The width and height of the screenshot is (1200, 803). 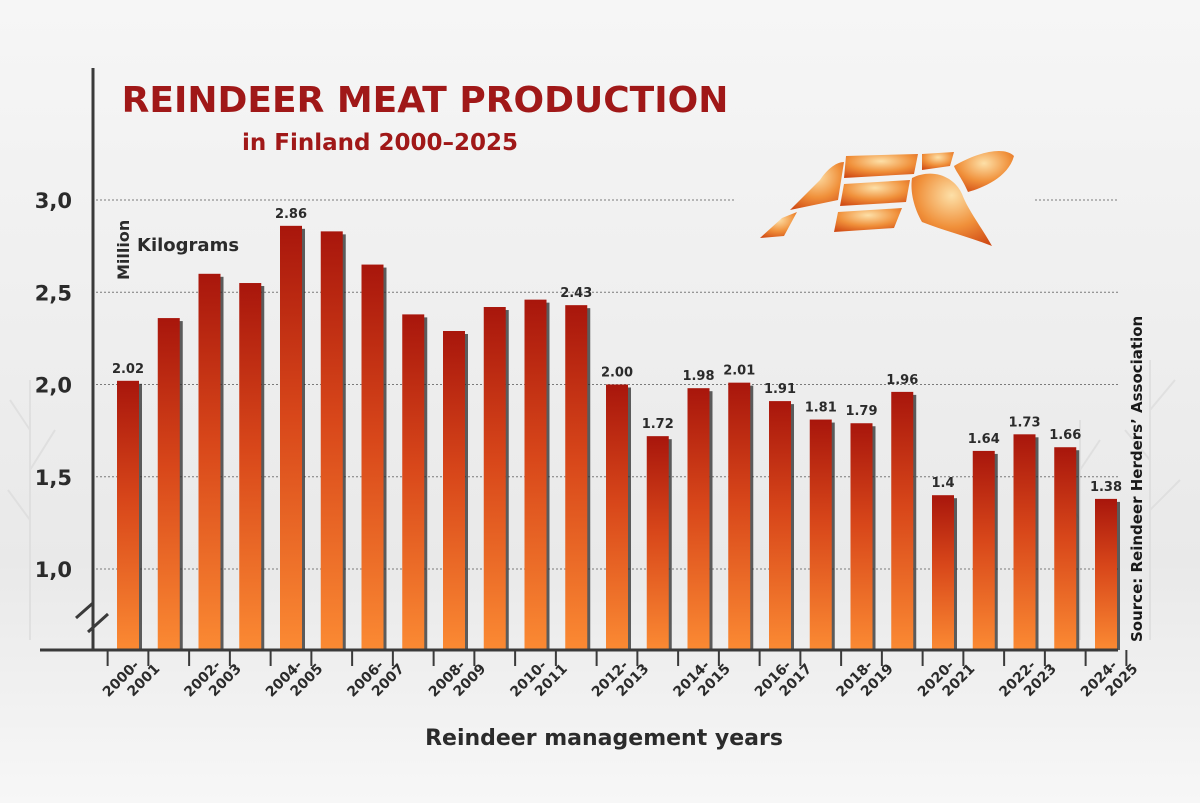 I want to click on data-label: 1.38, so click(x=1106, y=487).